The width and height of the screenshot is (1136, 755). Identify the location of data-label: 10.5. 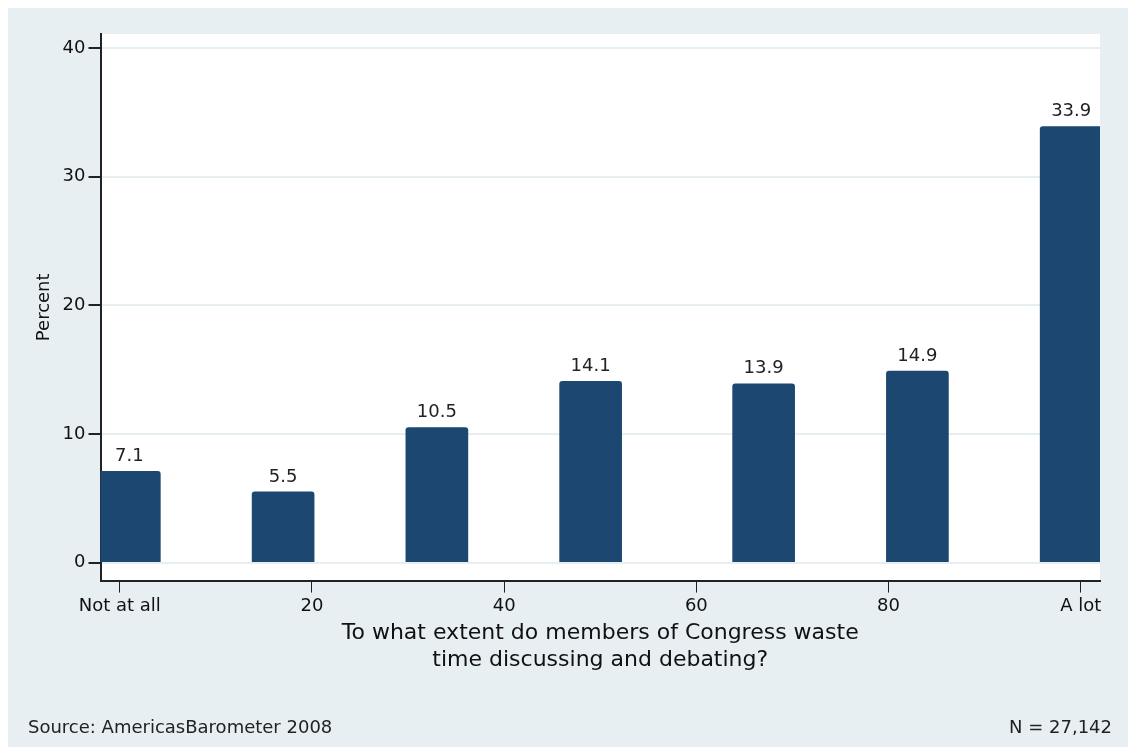
(436, 411).